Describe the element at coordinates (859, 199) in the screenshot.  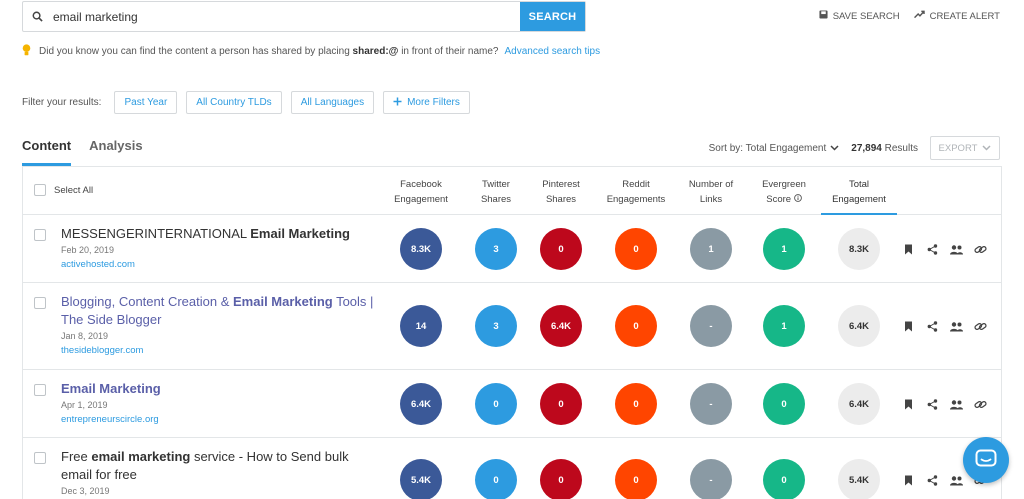
I see `col-total-line2: Engagement` at that location.